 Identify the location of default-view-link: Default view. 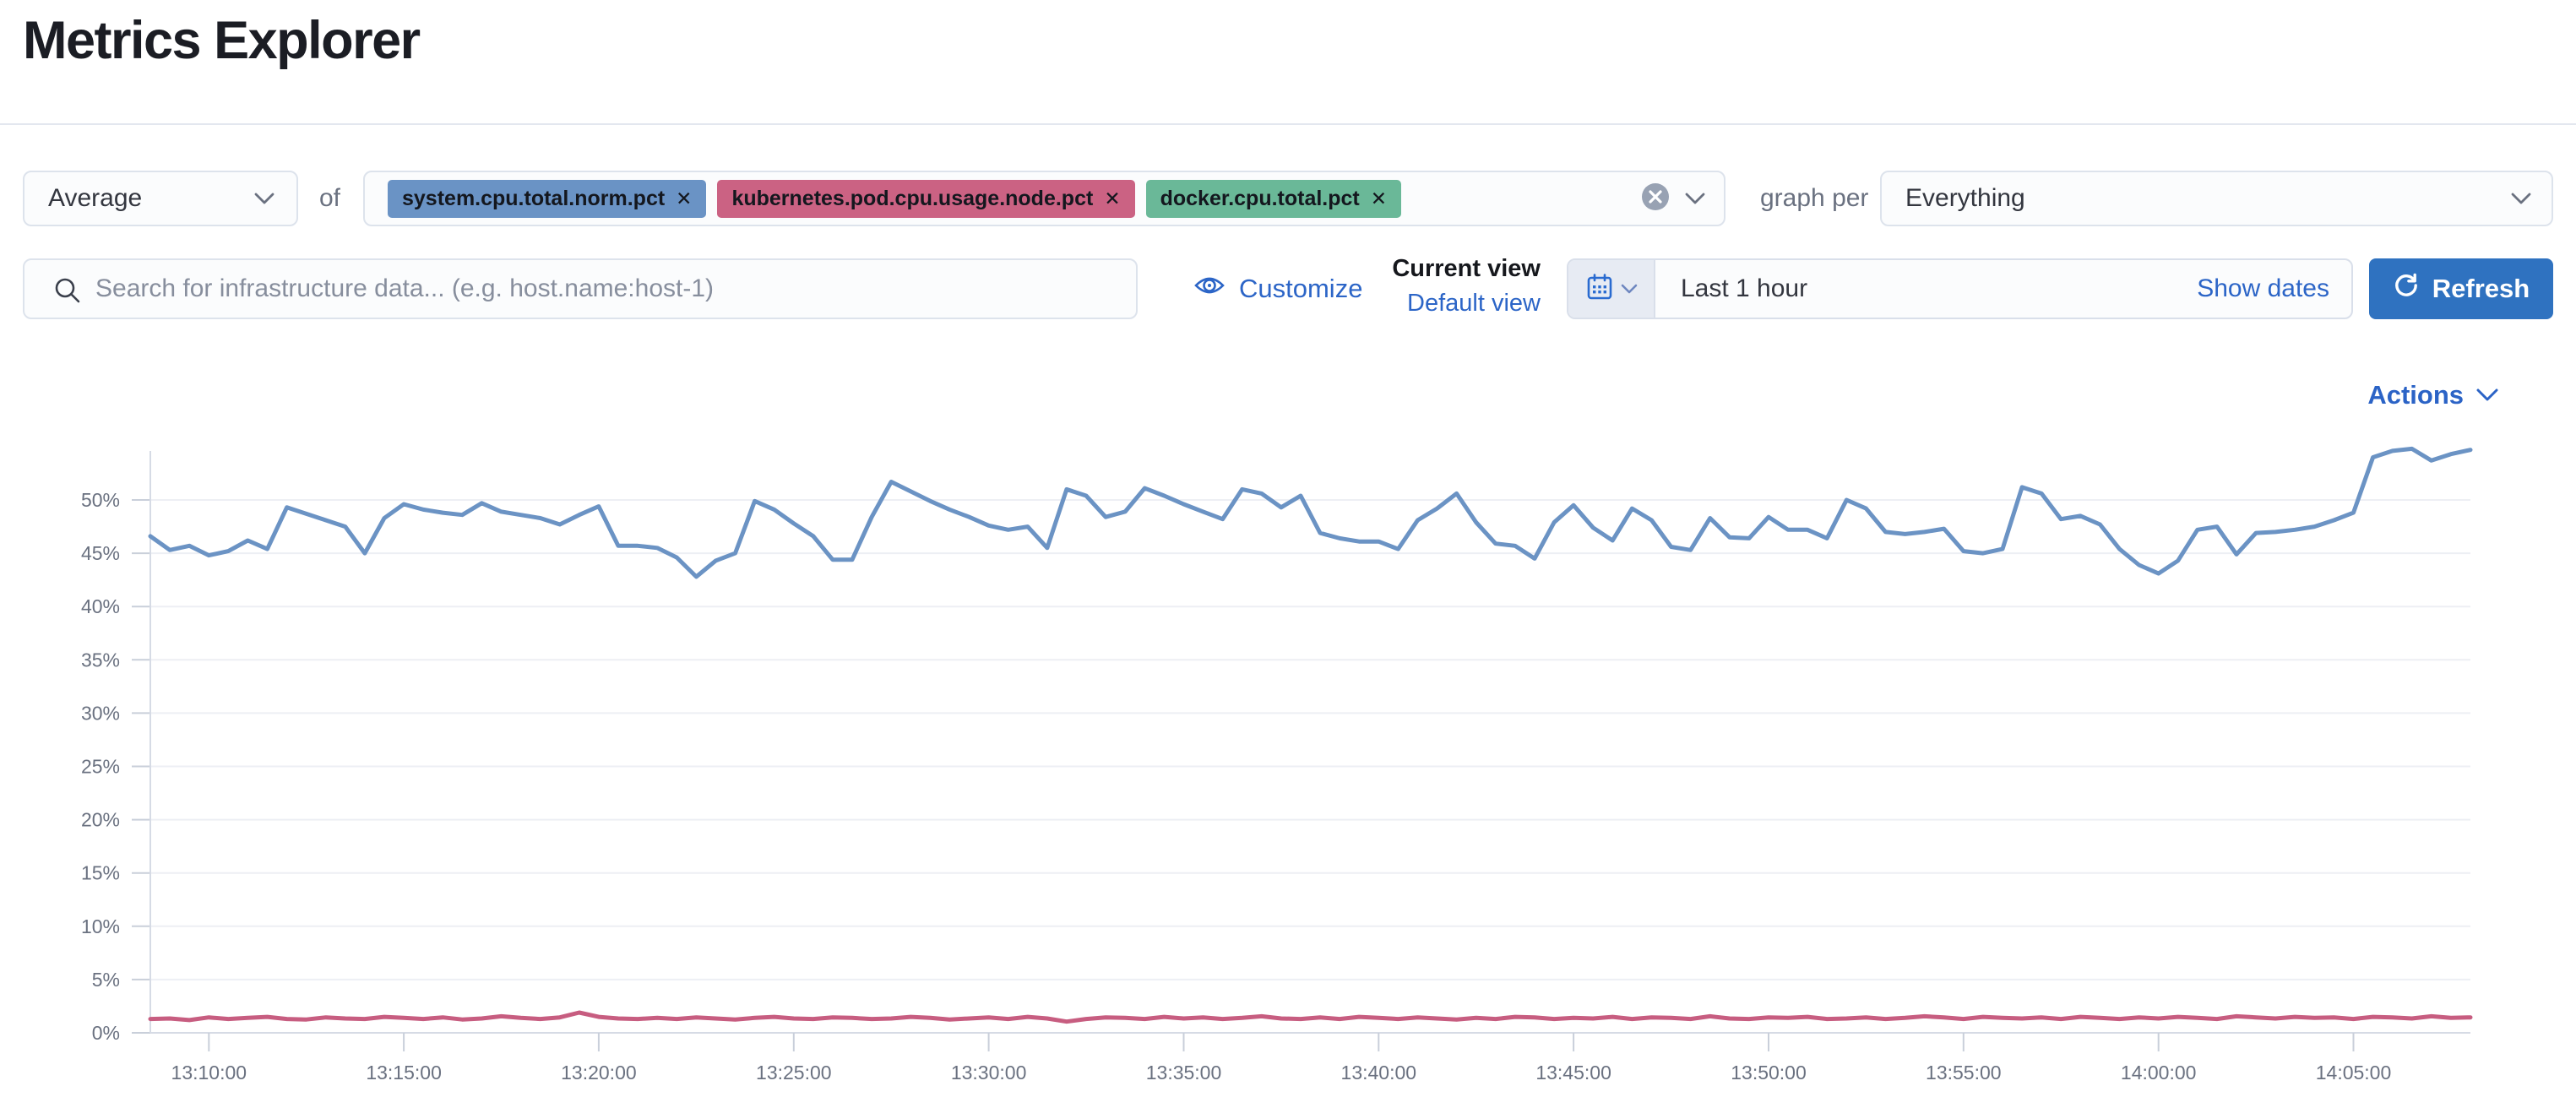
(1474, 303).